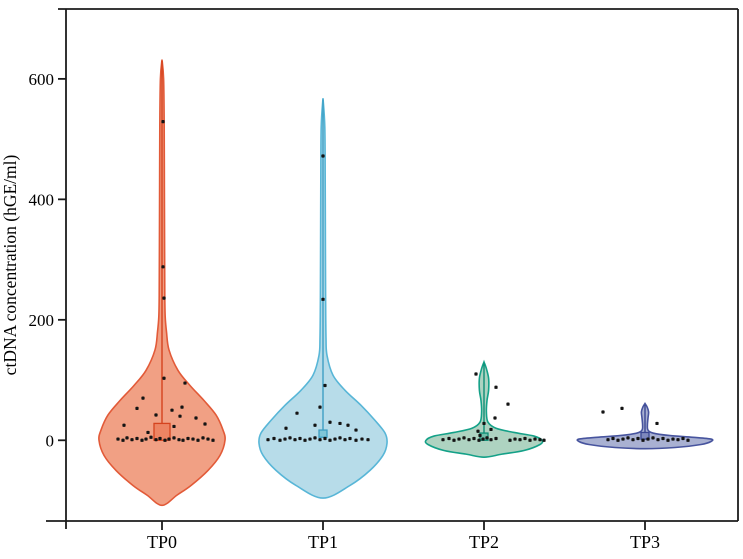  What do you see at coordinates (50, 440) in the screenshot?
I see `y-tick-label-0: 0` at bounding box center [50, 440].